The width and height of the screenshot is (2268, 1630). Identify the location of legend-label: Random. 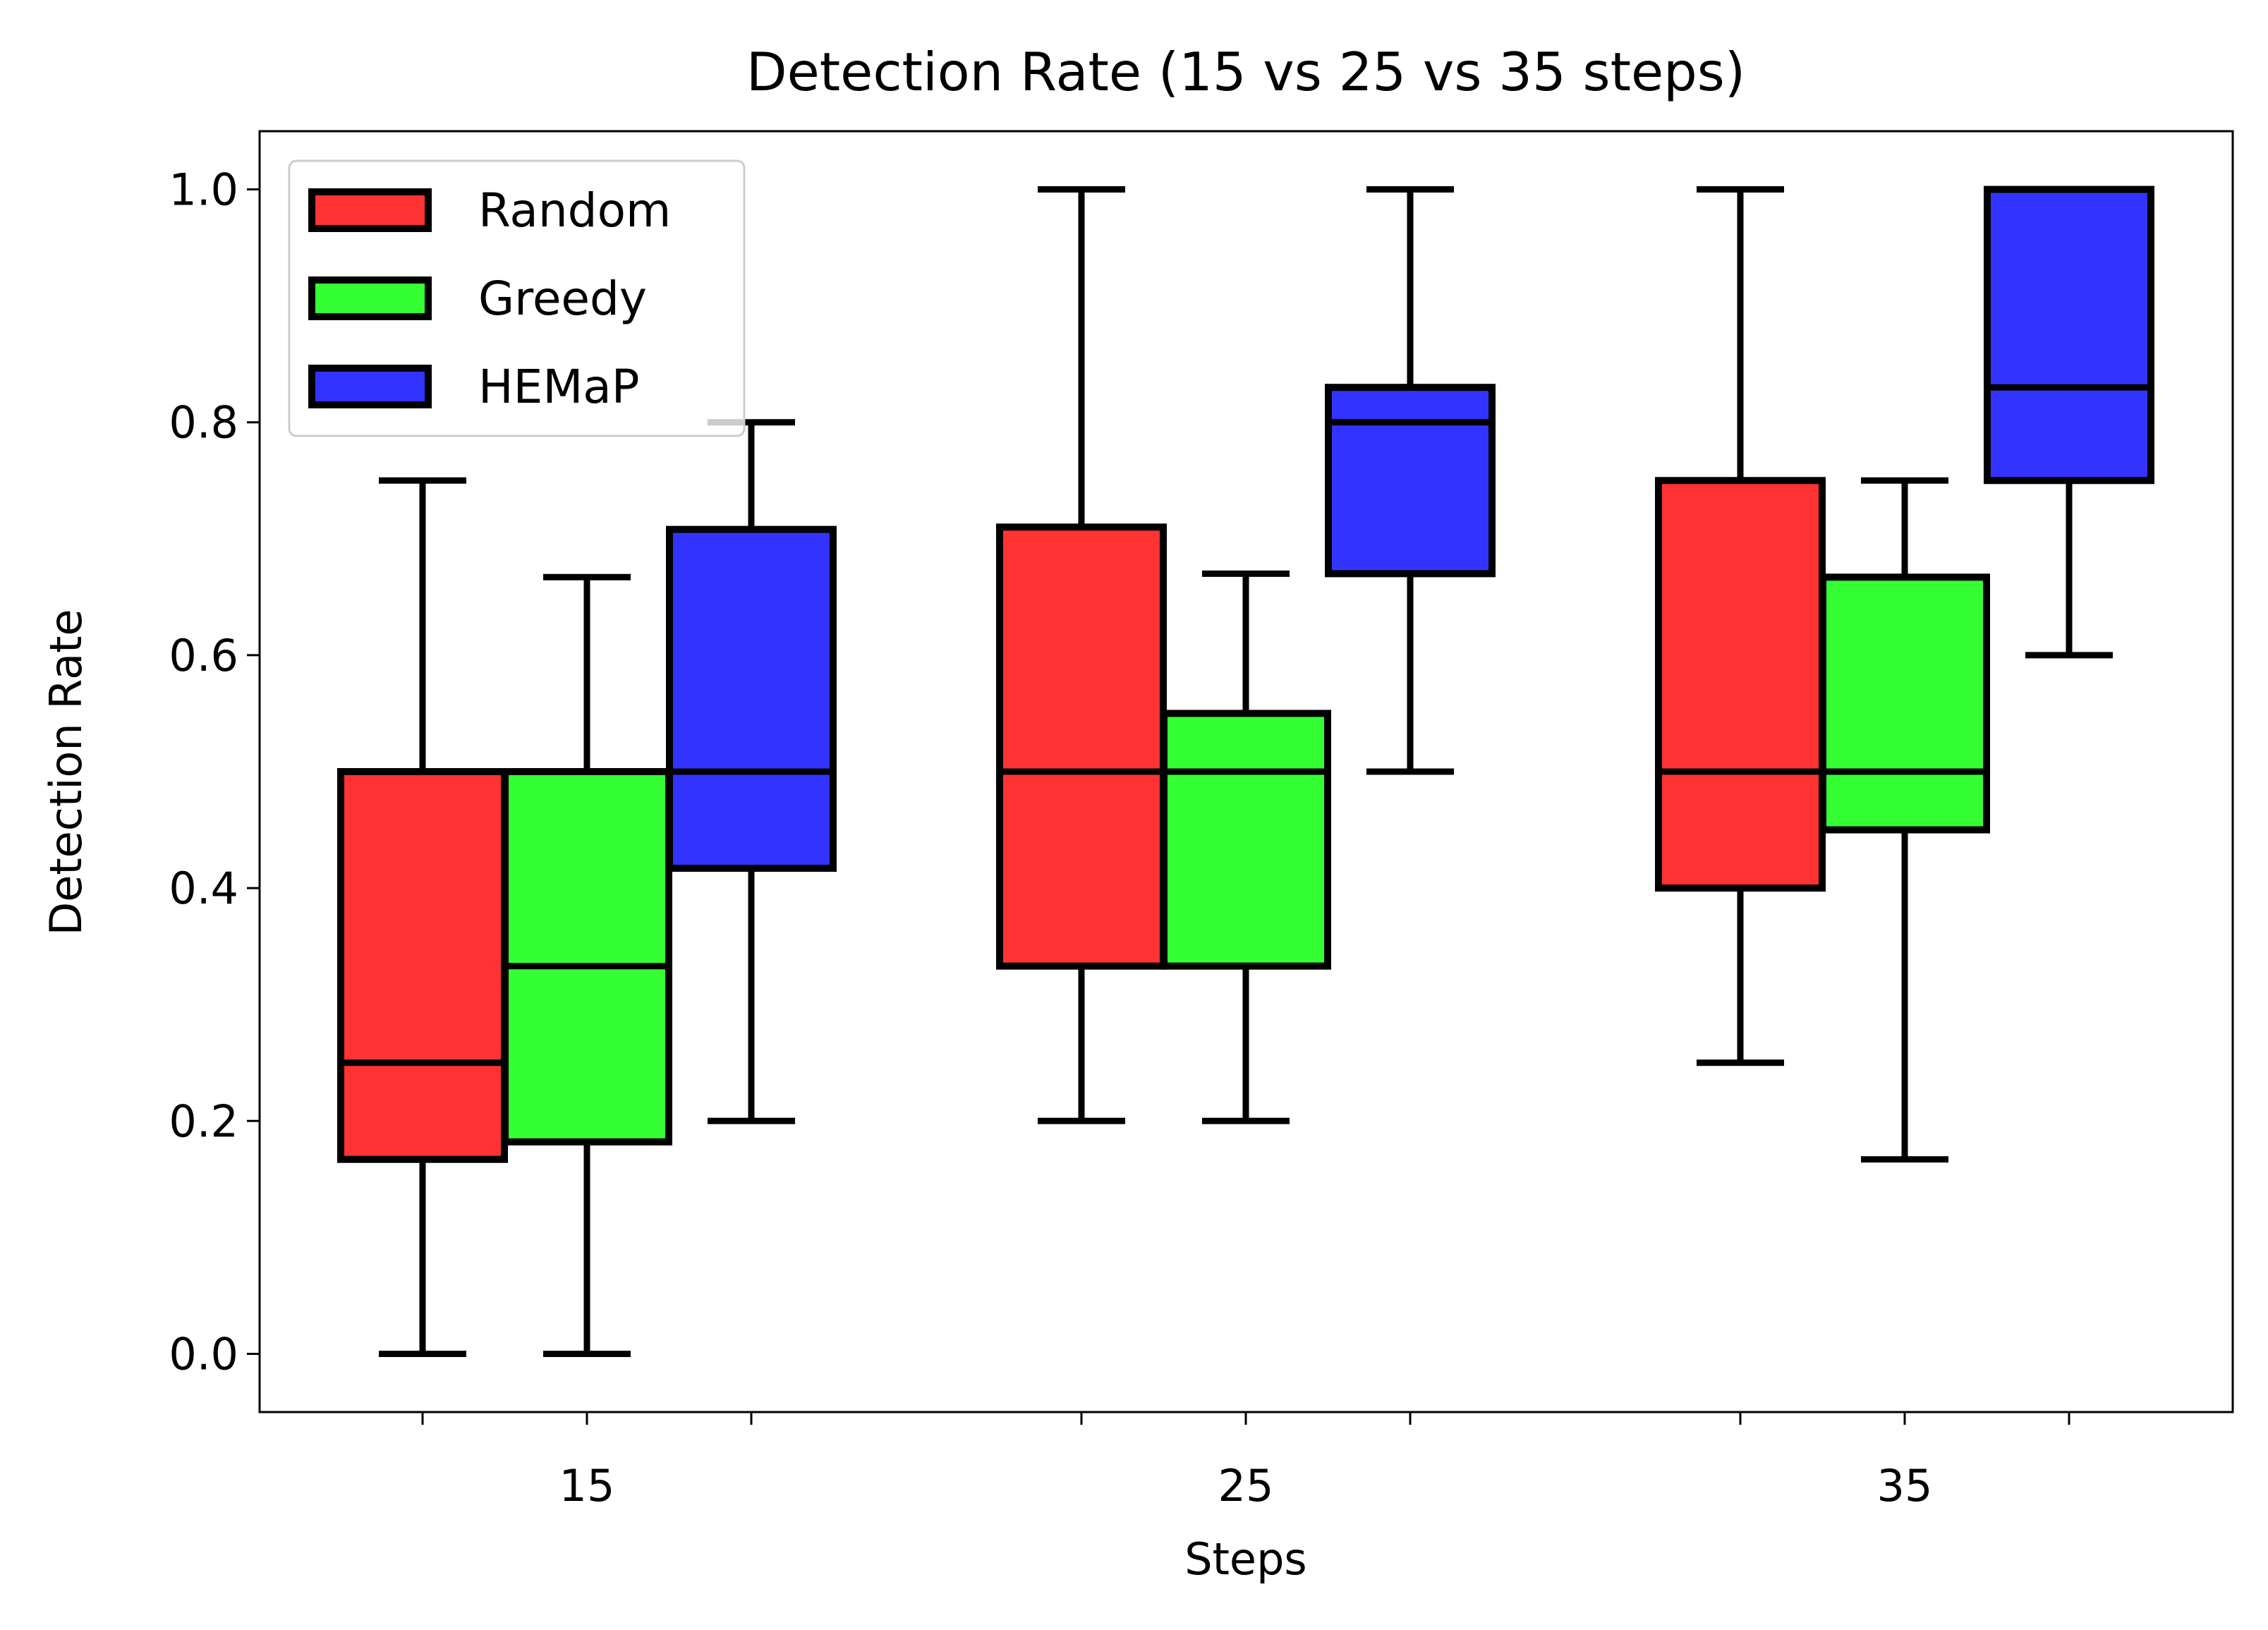
(574, 210).